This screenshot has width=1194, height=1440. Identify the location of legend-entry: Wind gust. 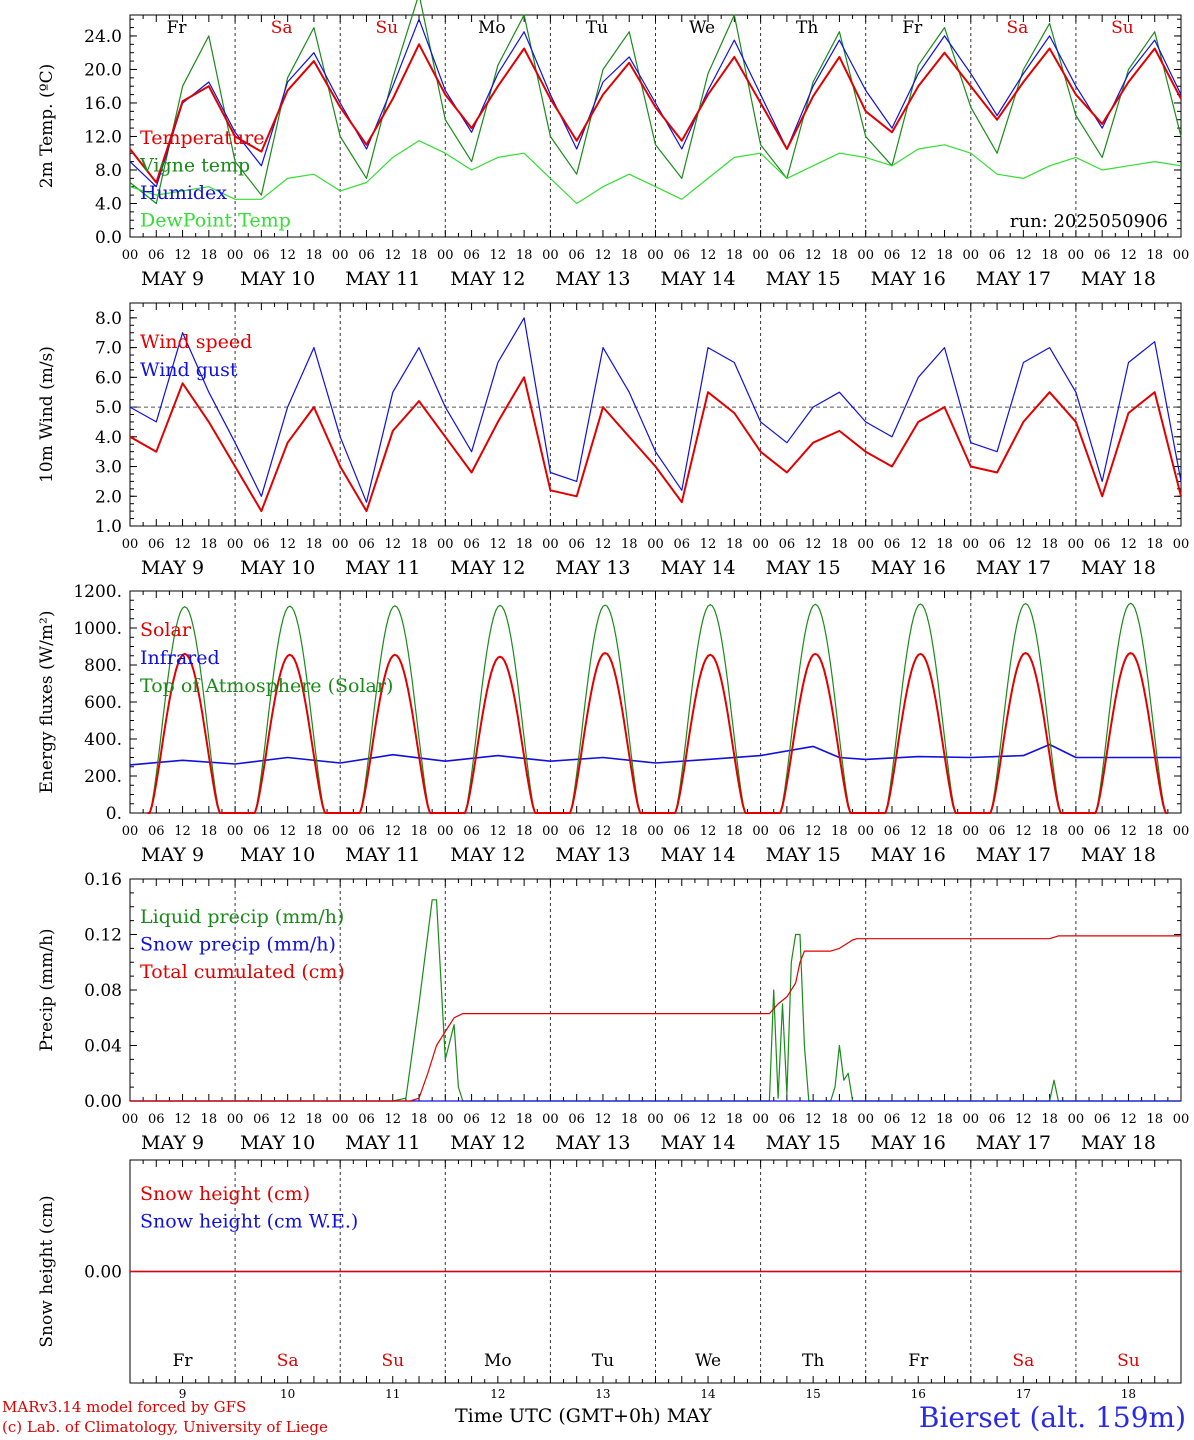
(189, 370).